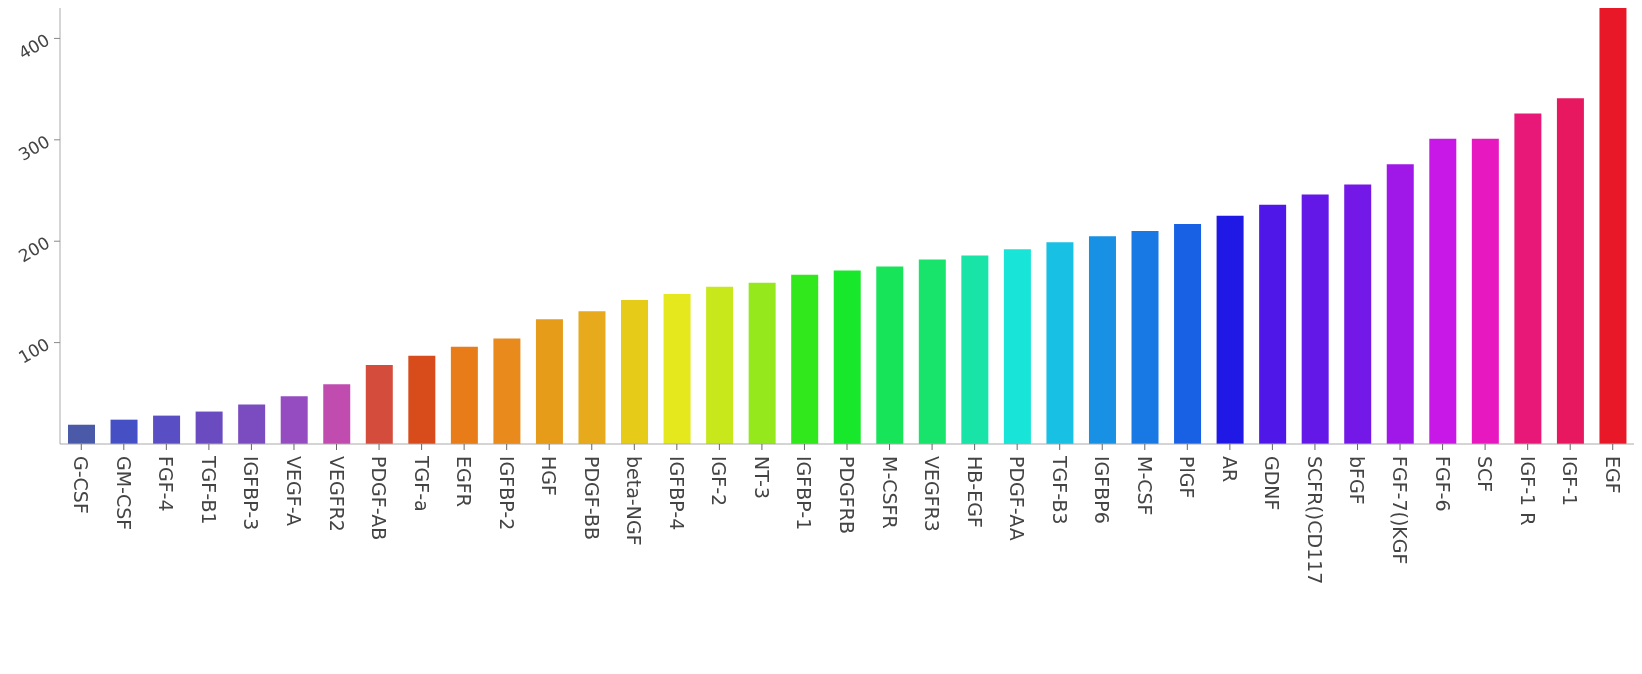 The height and width of the screenshot is (674, 1642). What do you see at coordinates (1570, 481) in the screenshot?
I see `x-tick-label: IGF-1` at bounding box center [1570, 481].